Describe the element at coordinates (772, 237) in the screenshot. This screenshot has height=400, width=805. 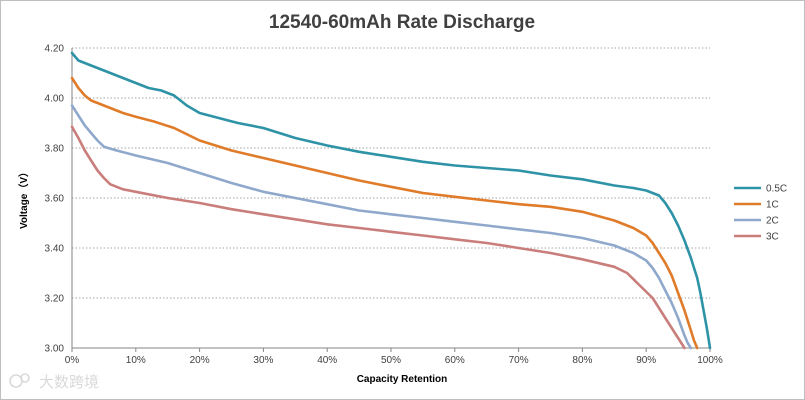
I see `legend-label: 3C` at that location.